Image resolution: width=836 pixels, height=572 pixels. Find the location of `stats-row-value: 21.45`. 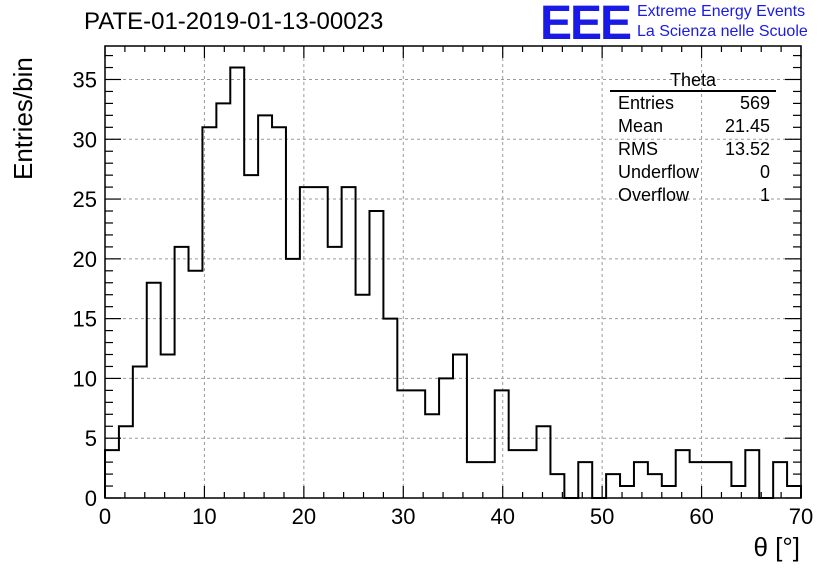

stats-row-value: 21.45 is located at coordinates (747, 126).